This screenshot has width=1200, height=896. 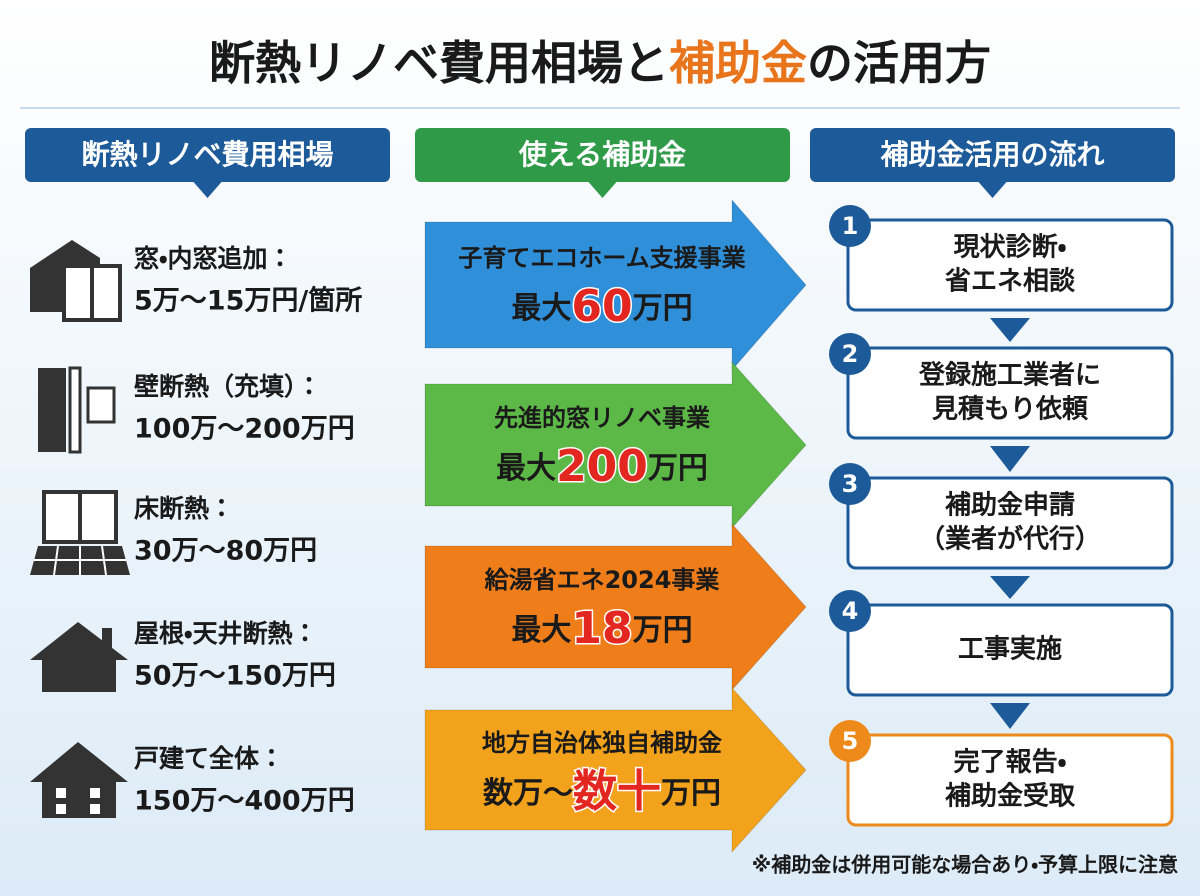 I want to click on cost-price: 30万～80万円, so click(x=225, y=551).